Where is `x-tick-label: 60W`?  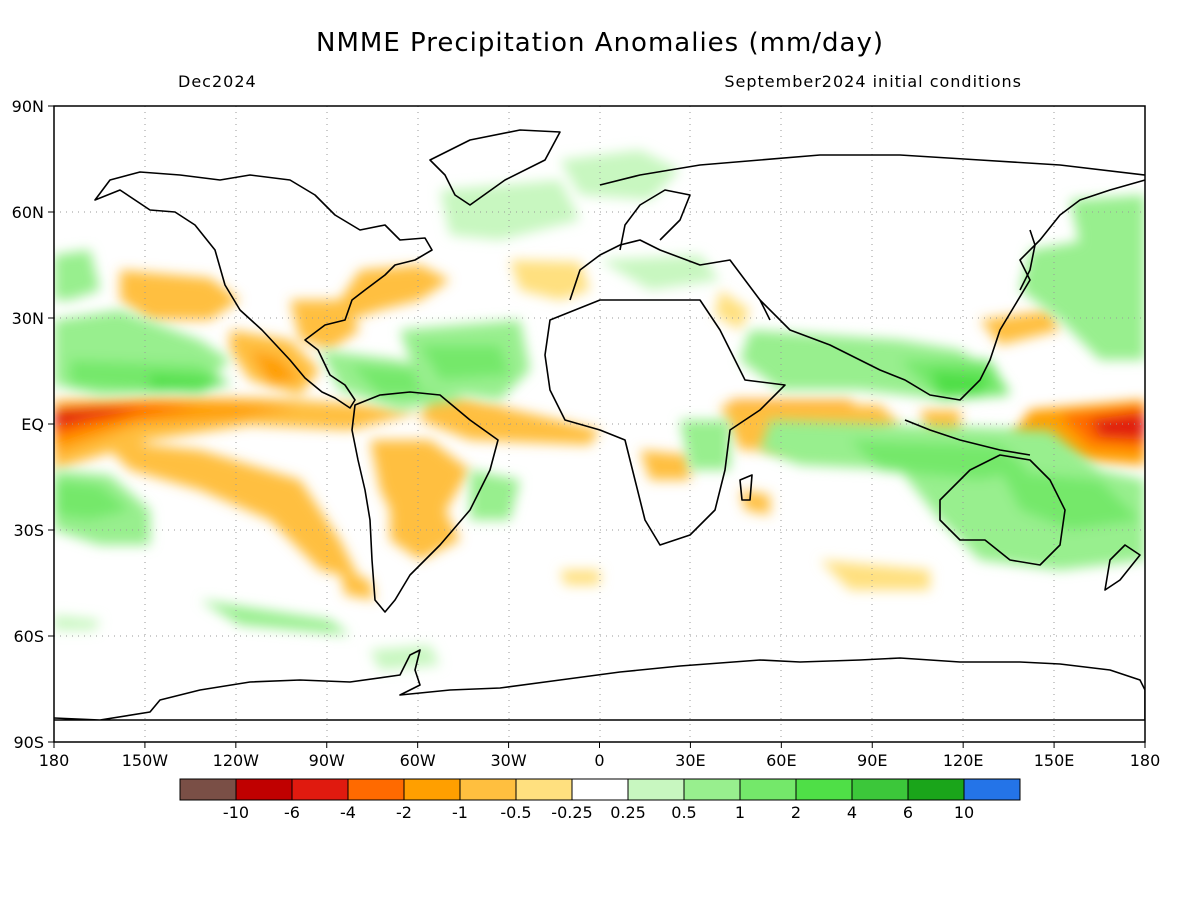 x-tick-label: 60W is located at coordinates (418, 760).